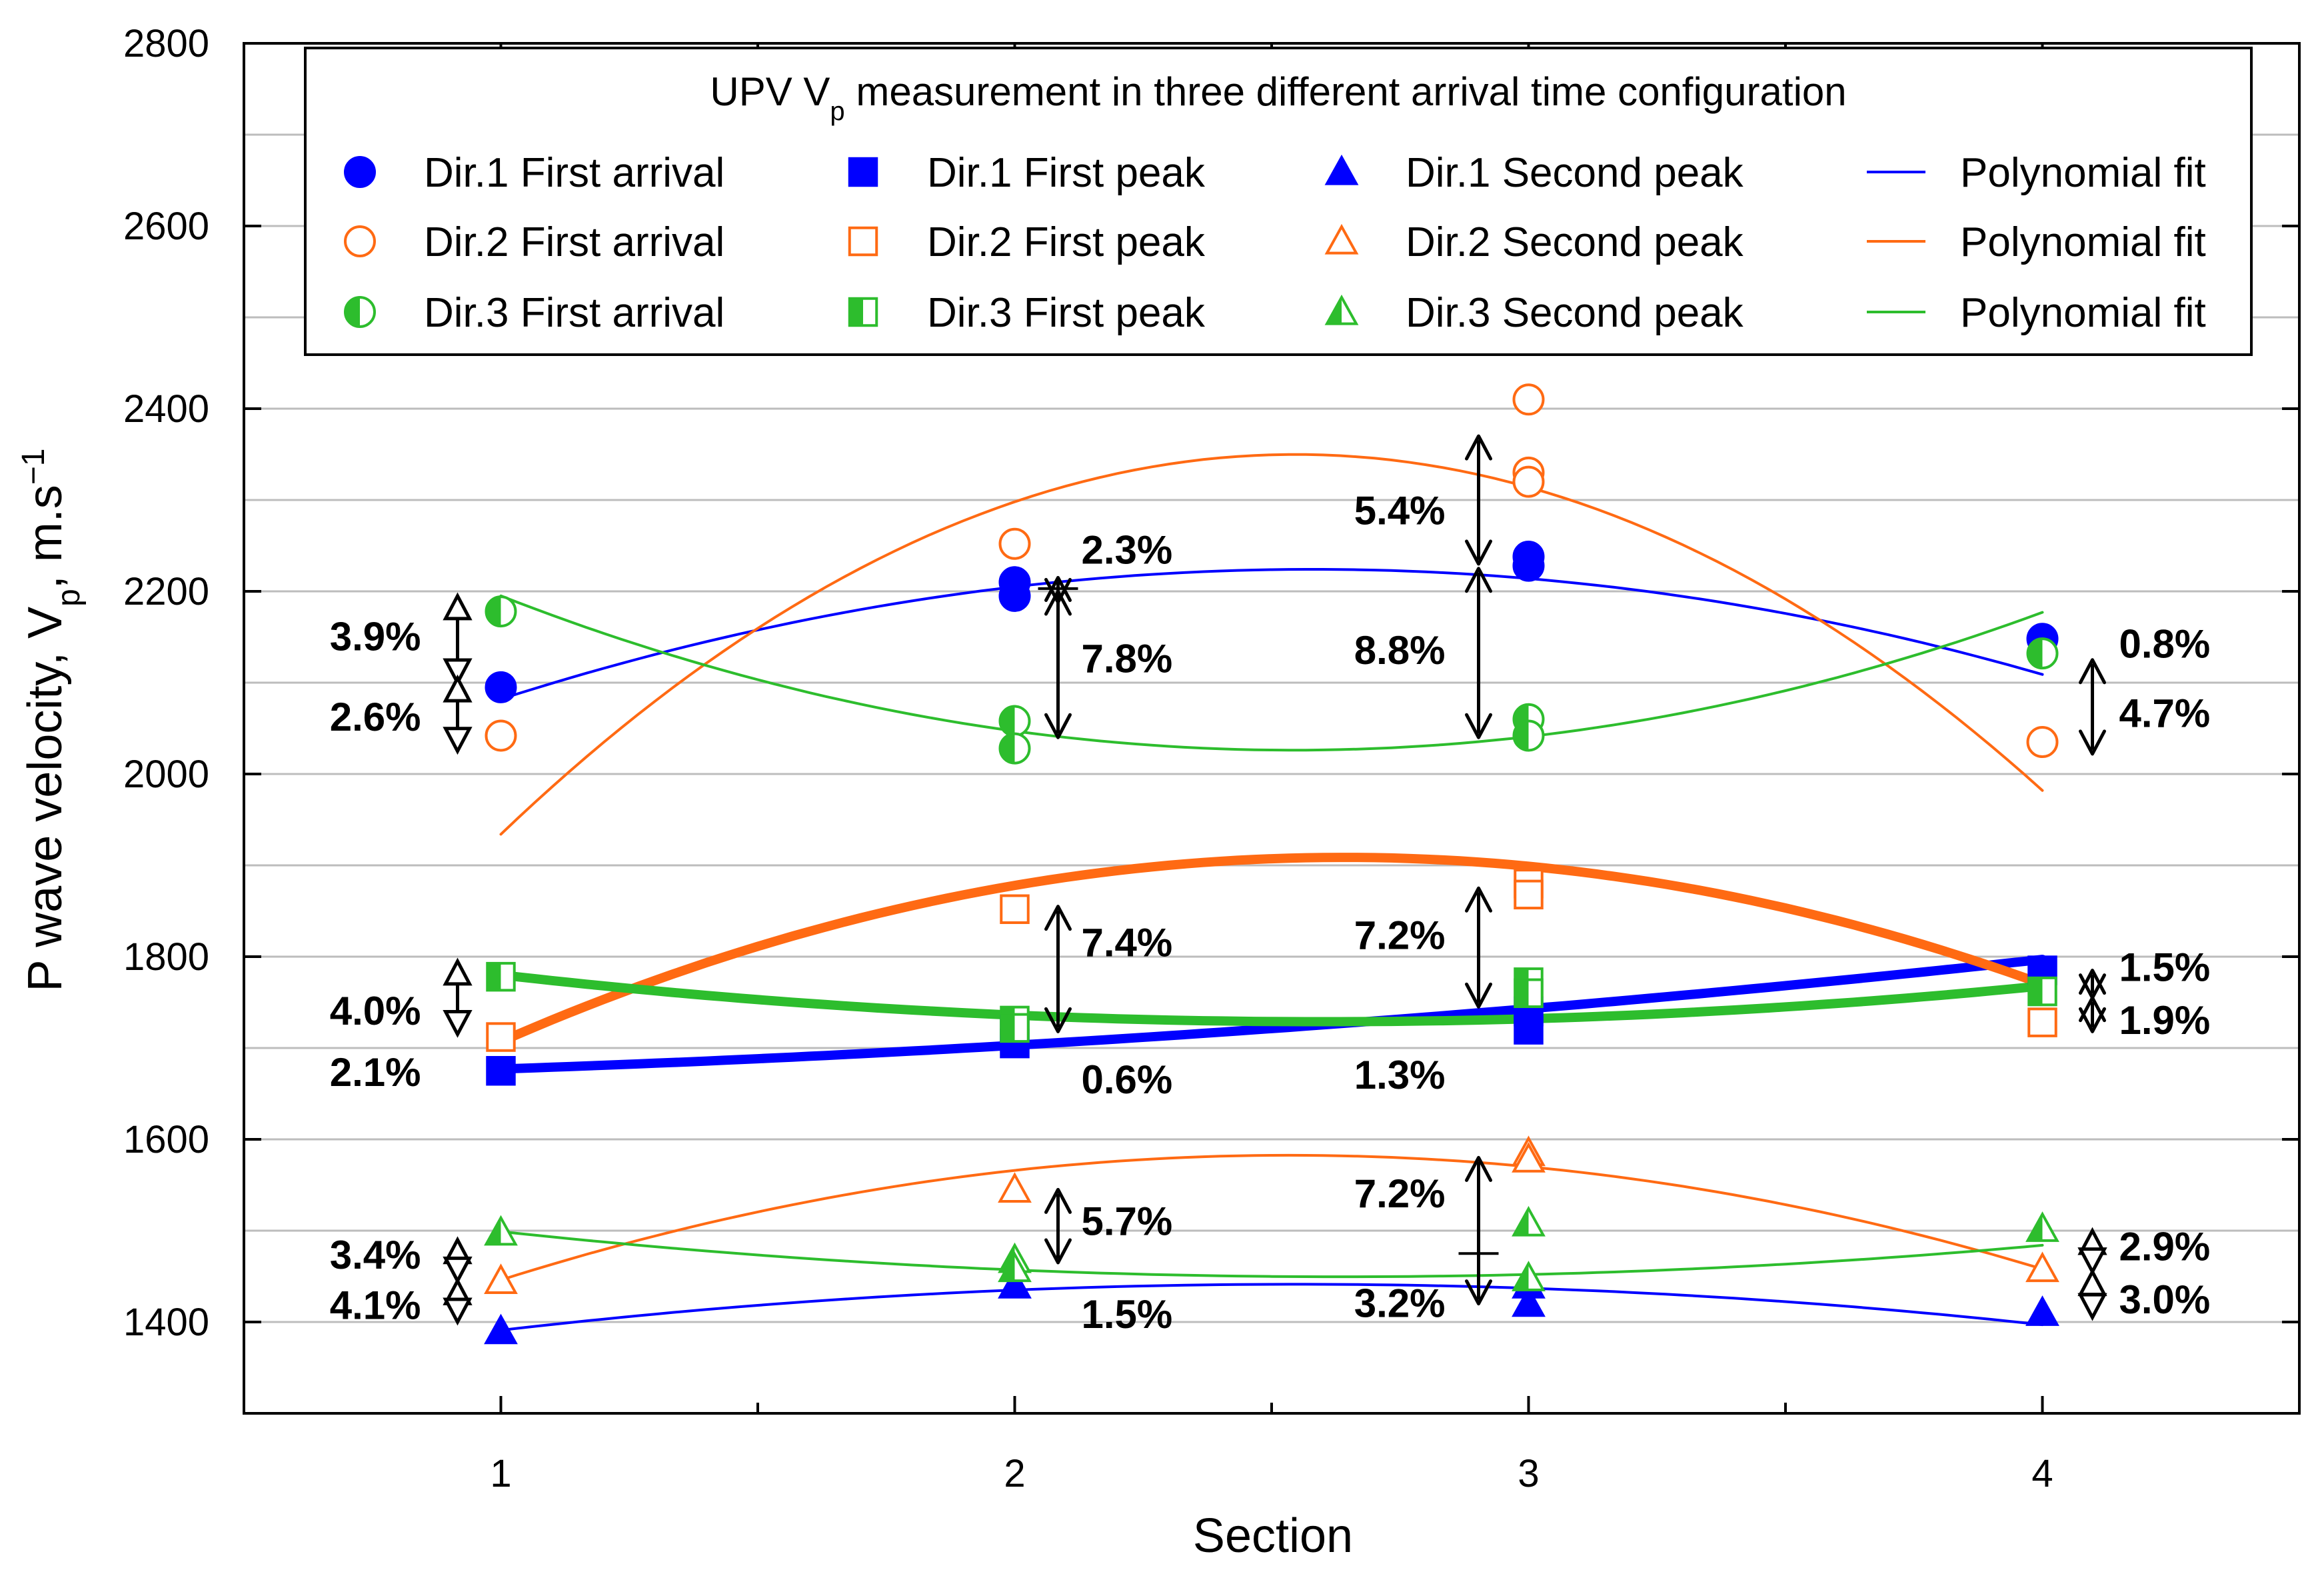  Describe the element at coordinates (1273, 1536) in the screenshot. I see `x-axis-title: Section` at that location.